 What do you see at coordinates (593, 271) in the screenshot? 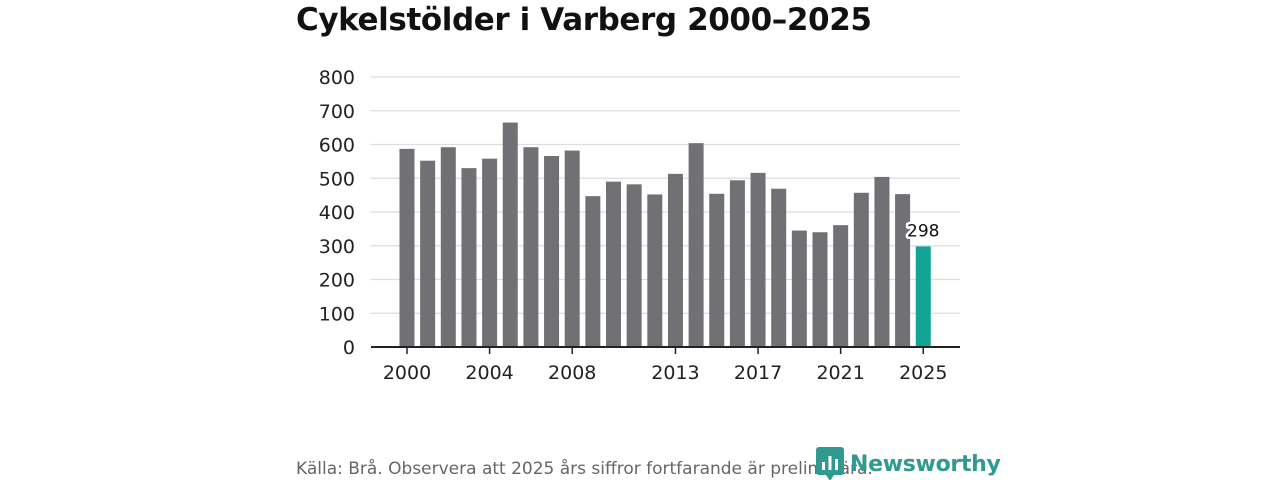
I see `bar-2009` at bounding box center [593, 271].